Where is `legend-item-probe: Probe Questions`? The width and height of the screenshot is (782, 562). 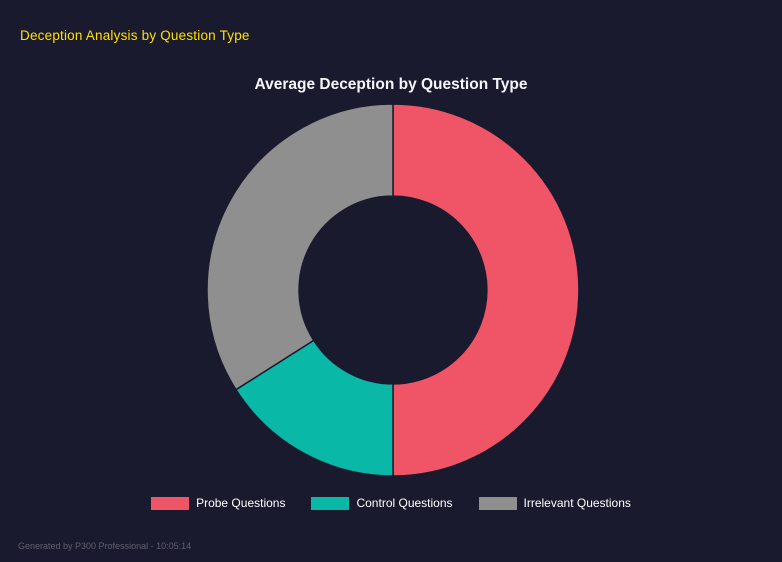 legend-item-probe: Probe Questions is located at coordinates (218, 503).